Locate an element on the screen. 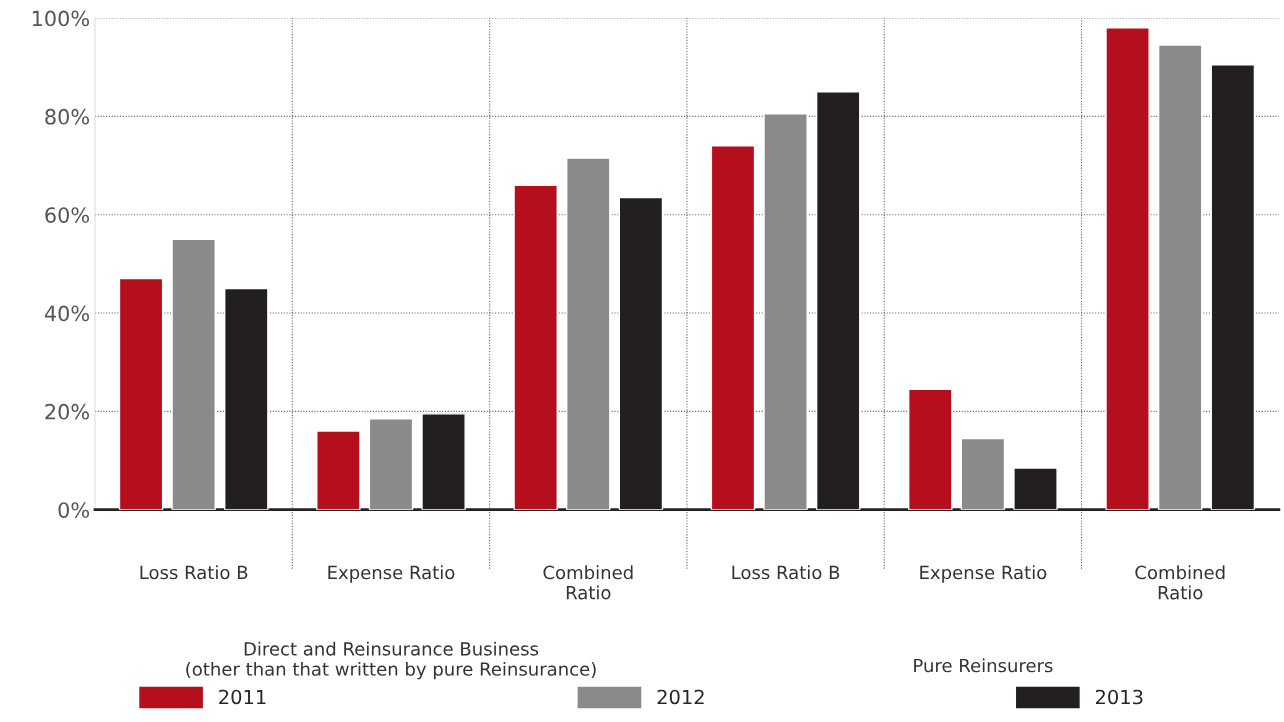 This screenshot has width=1284, height=722. y-tick-label: 40% is located at coordinates (67, 313).